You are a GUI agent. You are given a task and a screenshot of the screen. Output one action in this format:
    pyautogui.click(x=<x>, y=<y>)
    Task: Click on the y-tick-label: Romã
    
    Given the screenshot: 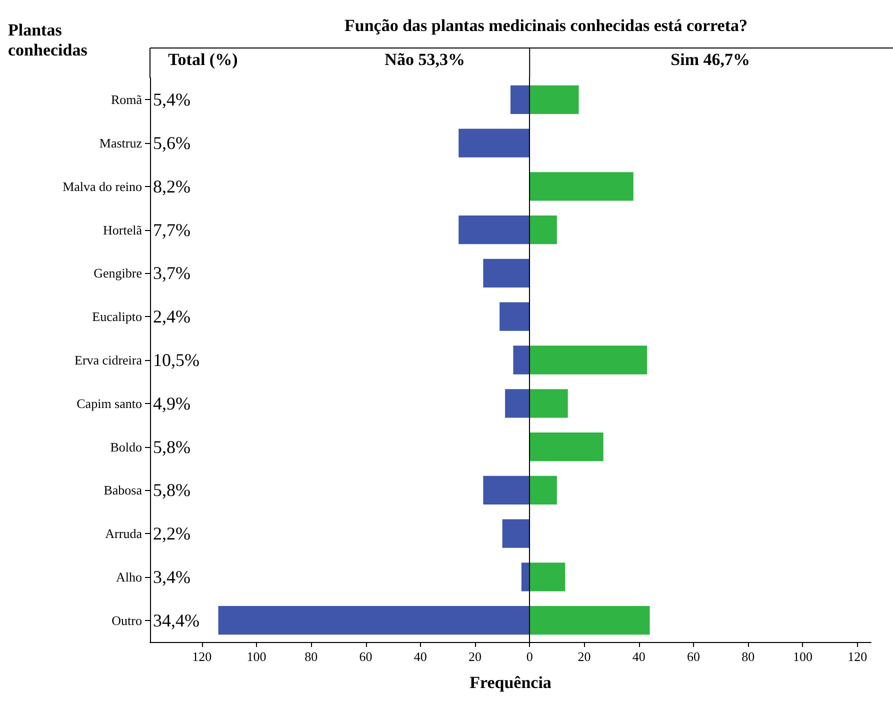 What is the action you would take?
    pyautogui.click(x=126, y=100)
    